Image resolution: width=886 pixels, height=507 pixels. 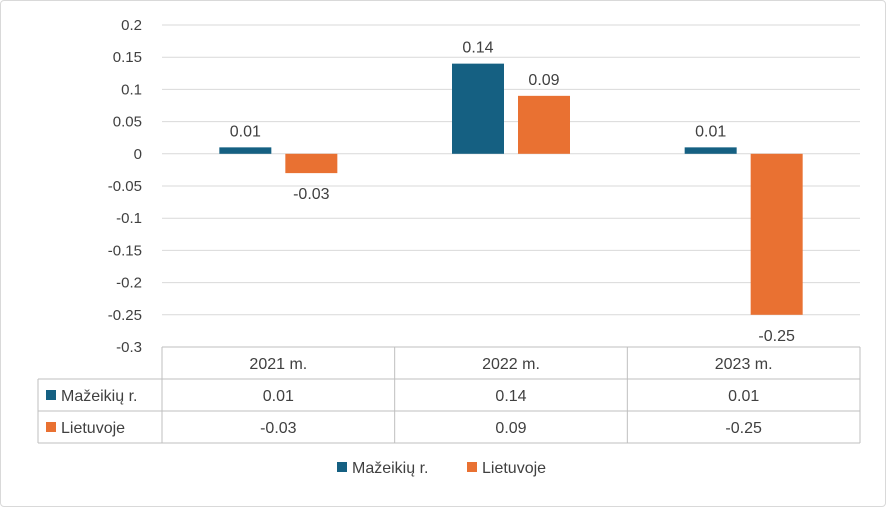 What do you see at coordinates (543, 80) in the screenshot?
I see `data-label: 0.09` at bounding box center [543, 80].